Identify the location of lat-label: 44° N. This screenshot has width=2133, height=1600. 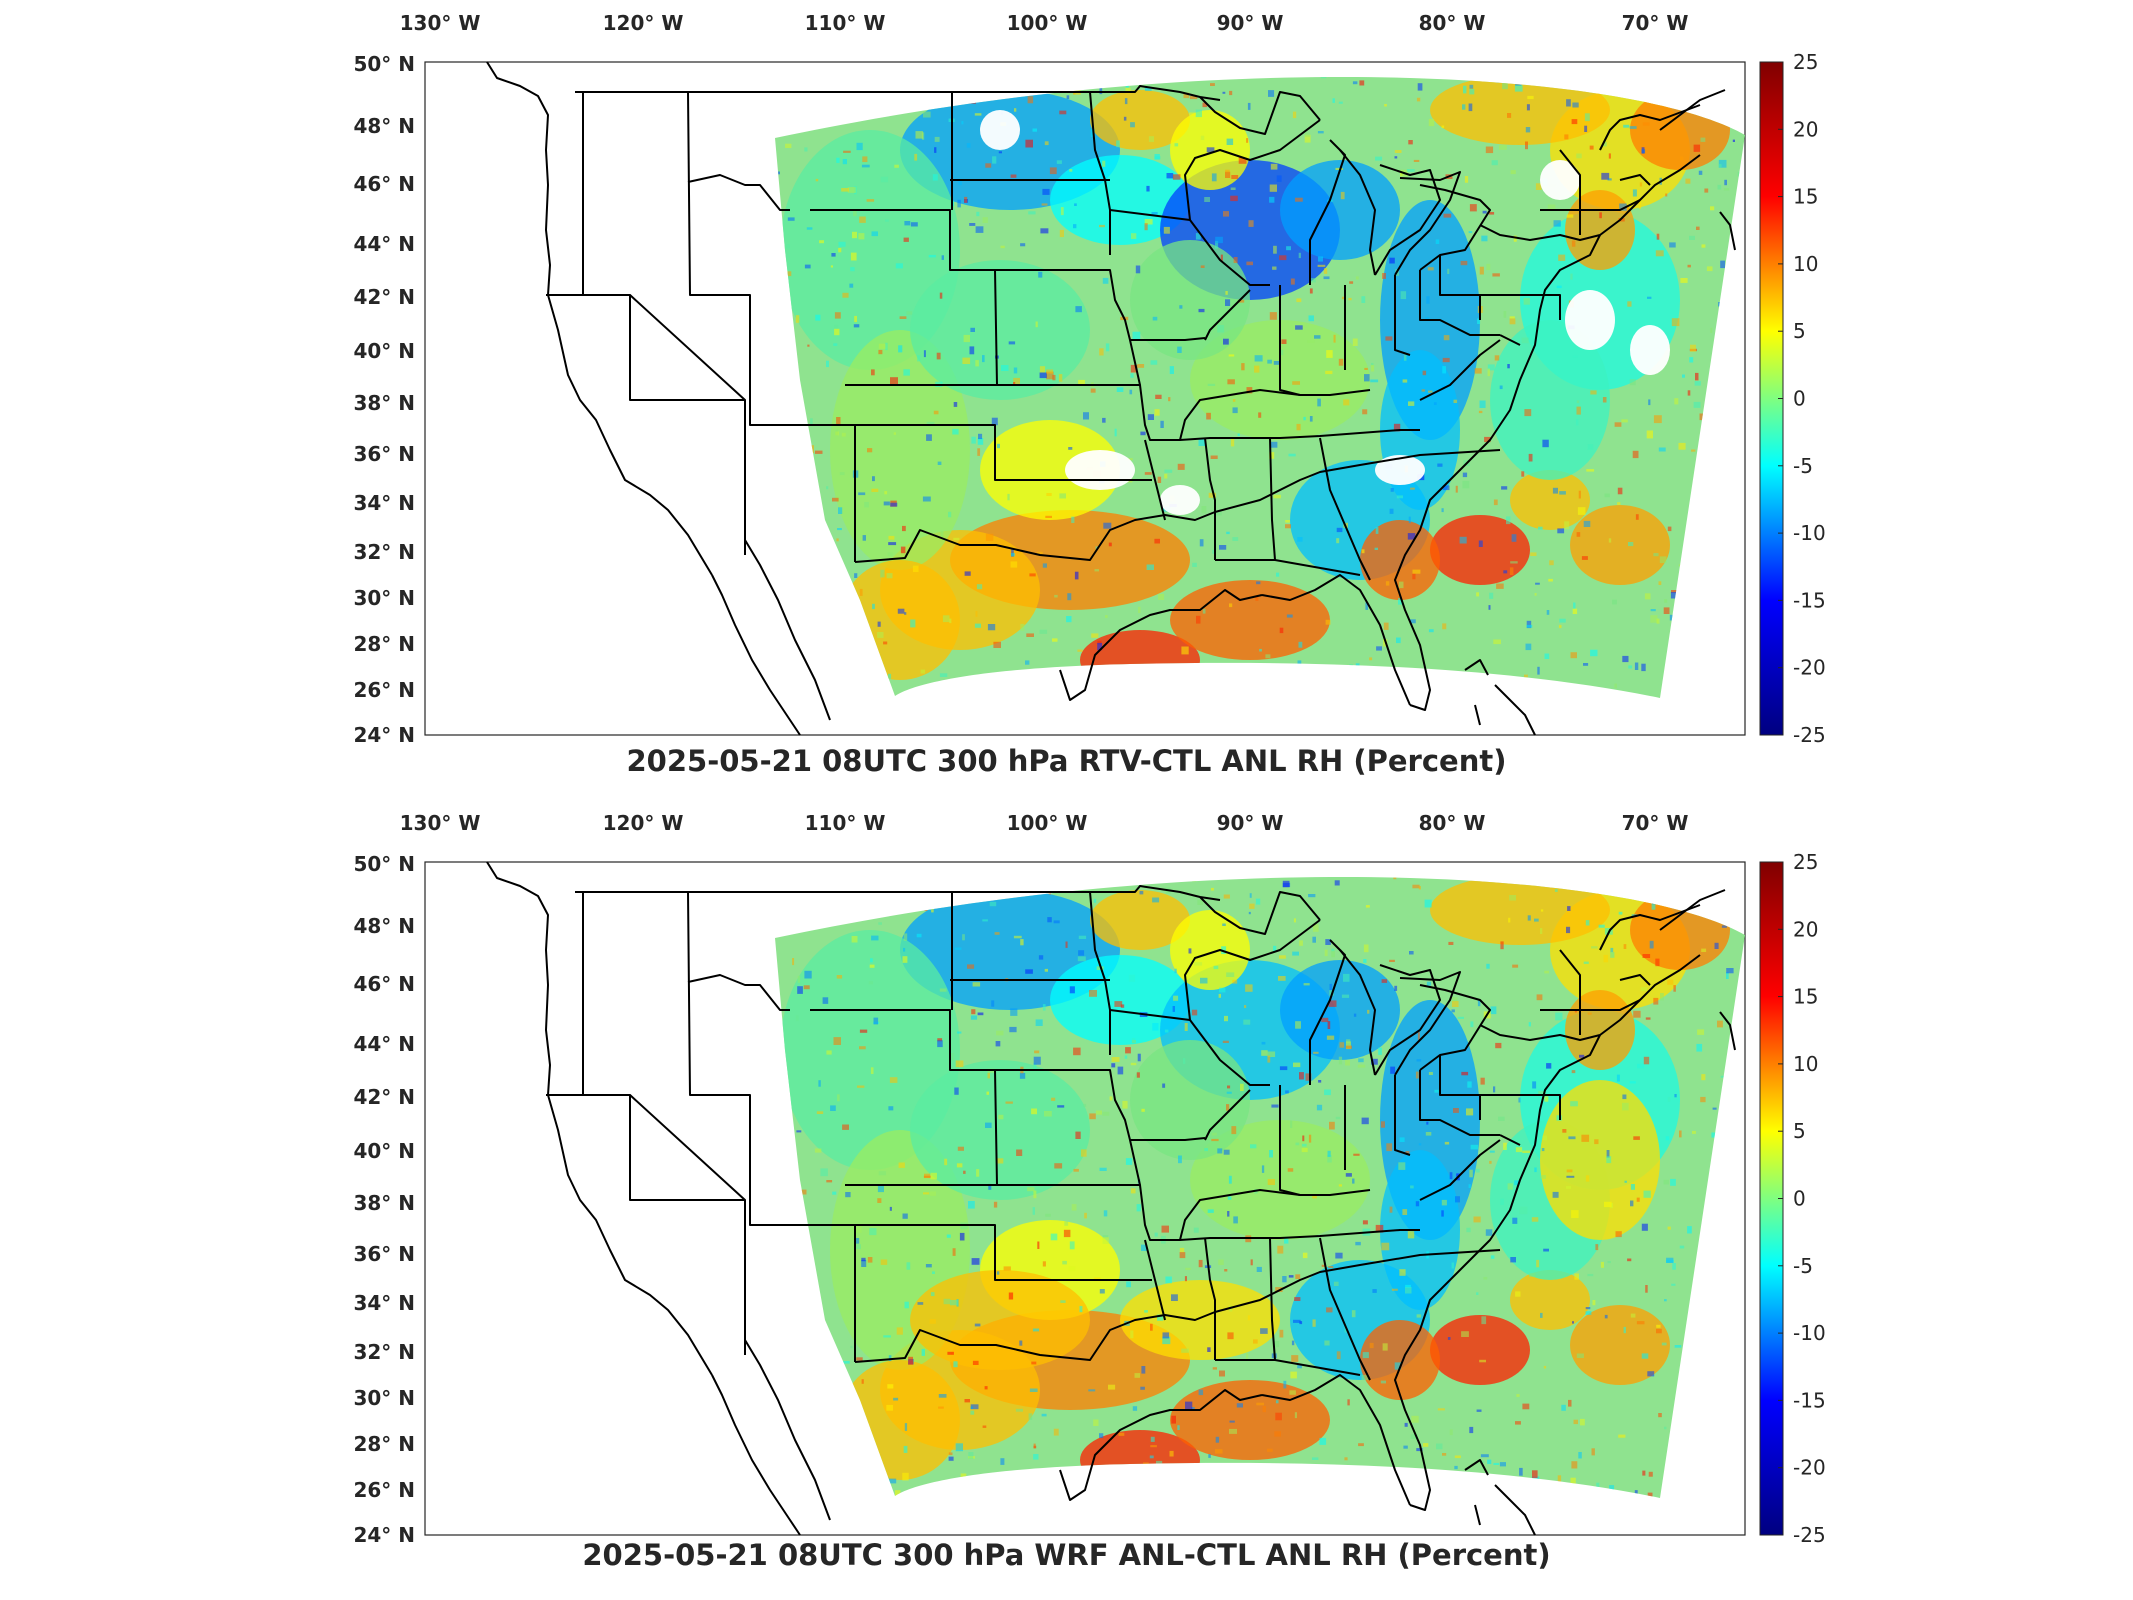
(384, 1044).